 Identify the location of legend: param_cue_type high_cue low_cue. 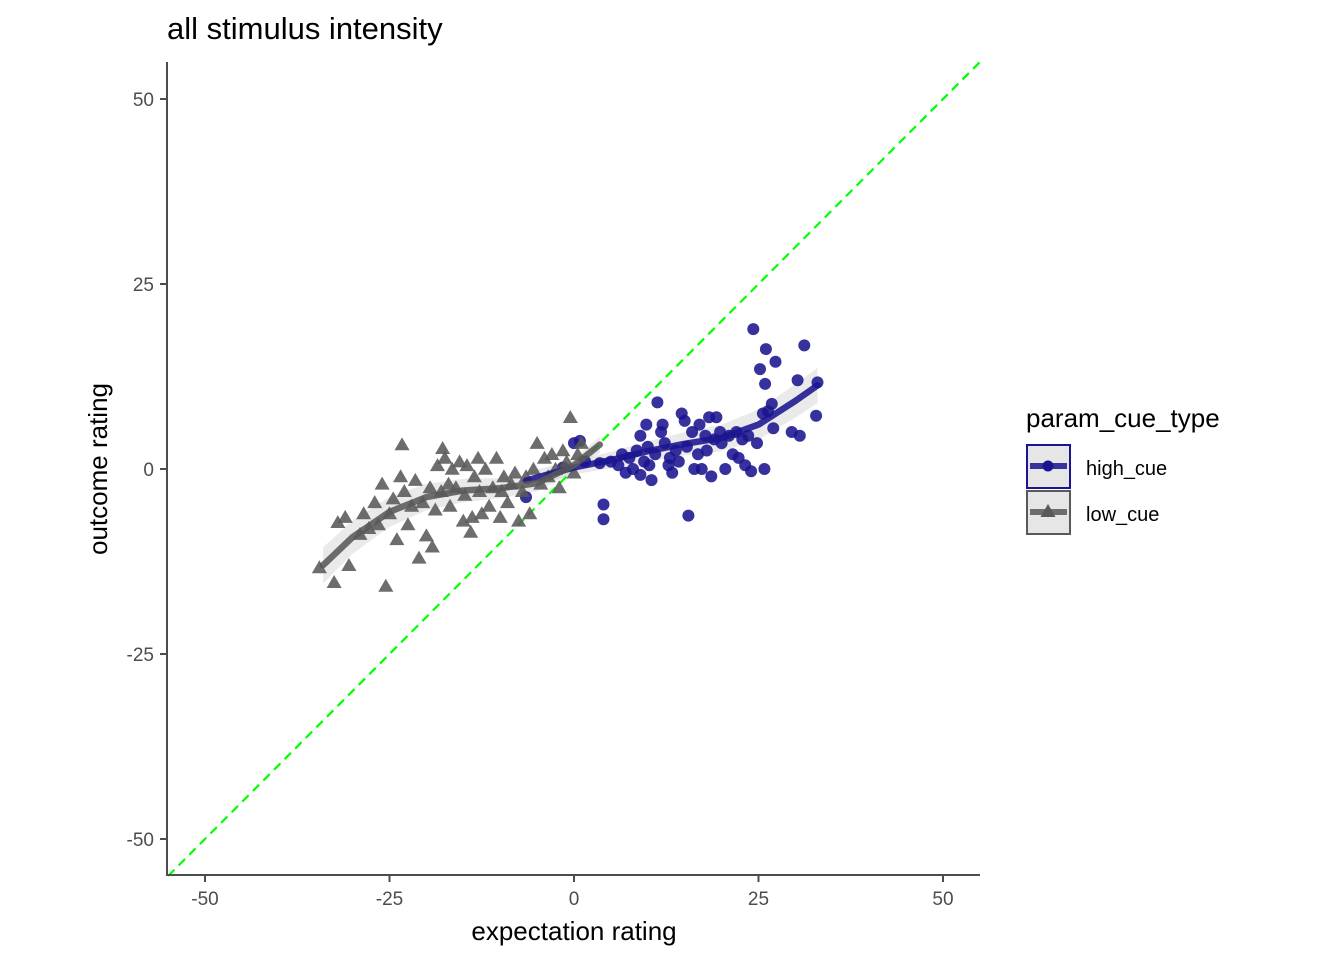
(1123, 469).